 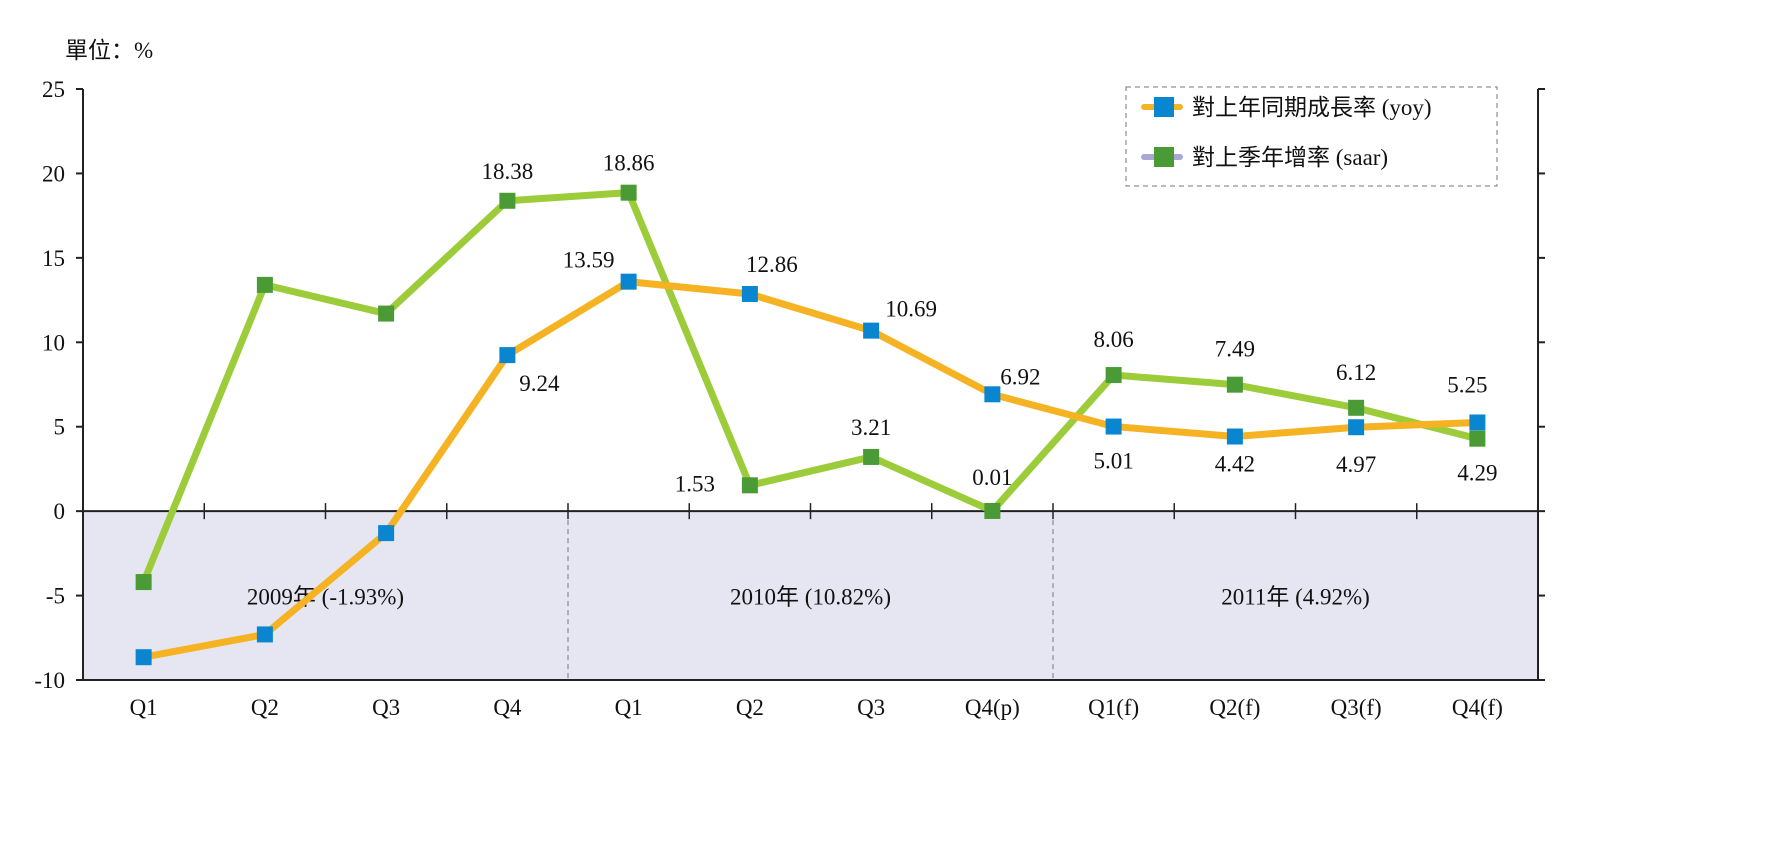 What do you see at coordinates (325, 597) in the screenshot?
I see `year-group-label: 2009年 (-1.93%)` at bounding box center [325, 597].